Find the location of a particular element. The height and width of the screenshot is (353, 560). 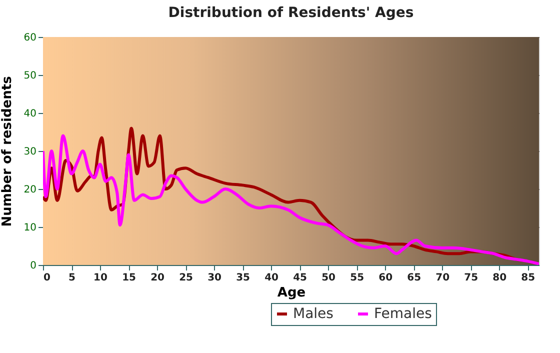

x-tick-label: 10 is located at coordinates (101, 278).